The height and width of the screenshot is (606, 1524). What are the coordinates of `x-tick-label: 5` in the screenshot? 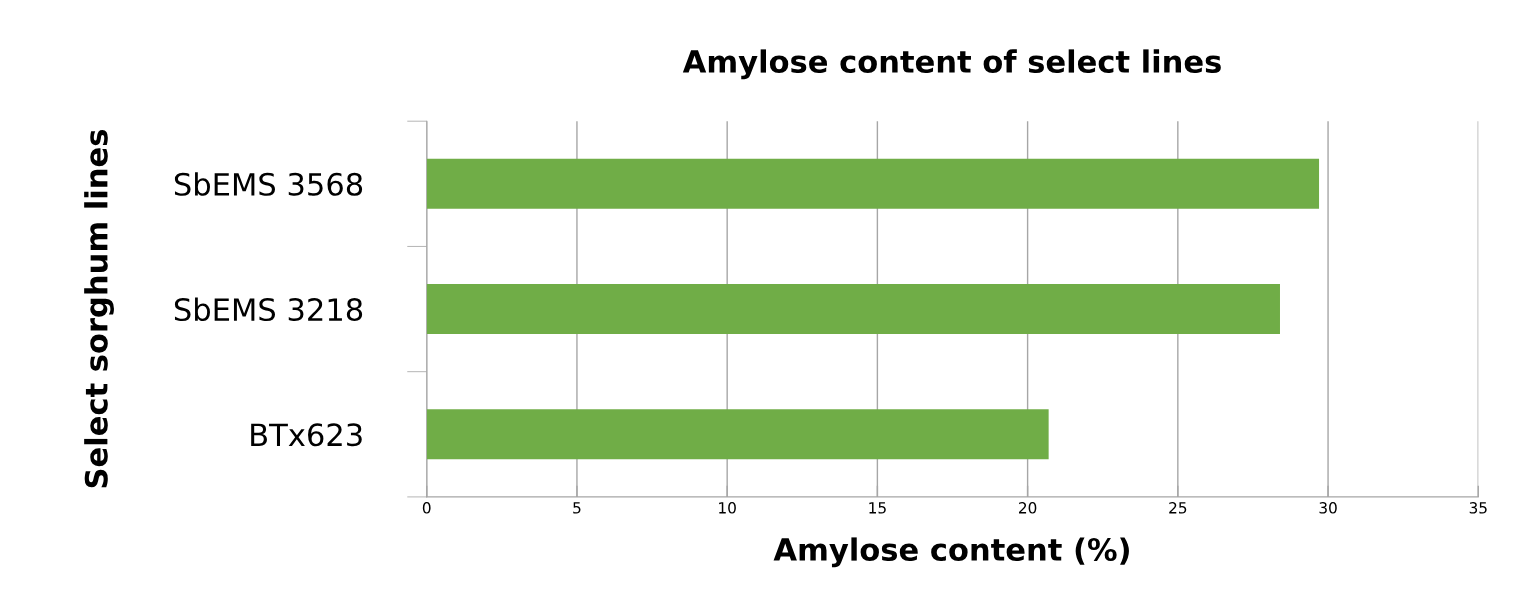 It's located at (577, 508).